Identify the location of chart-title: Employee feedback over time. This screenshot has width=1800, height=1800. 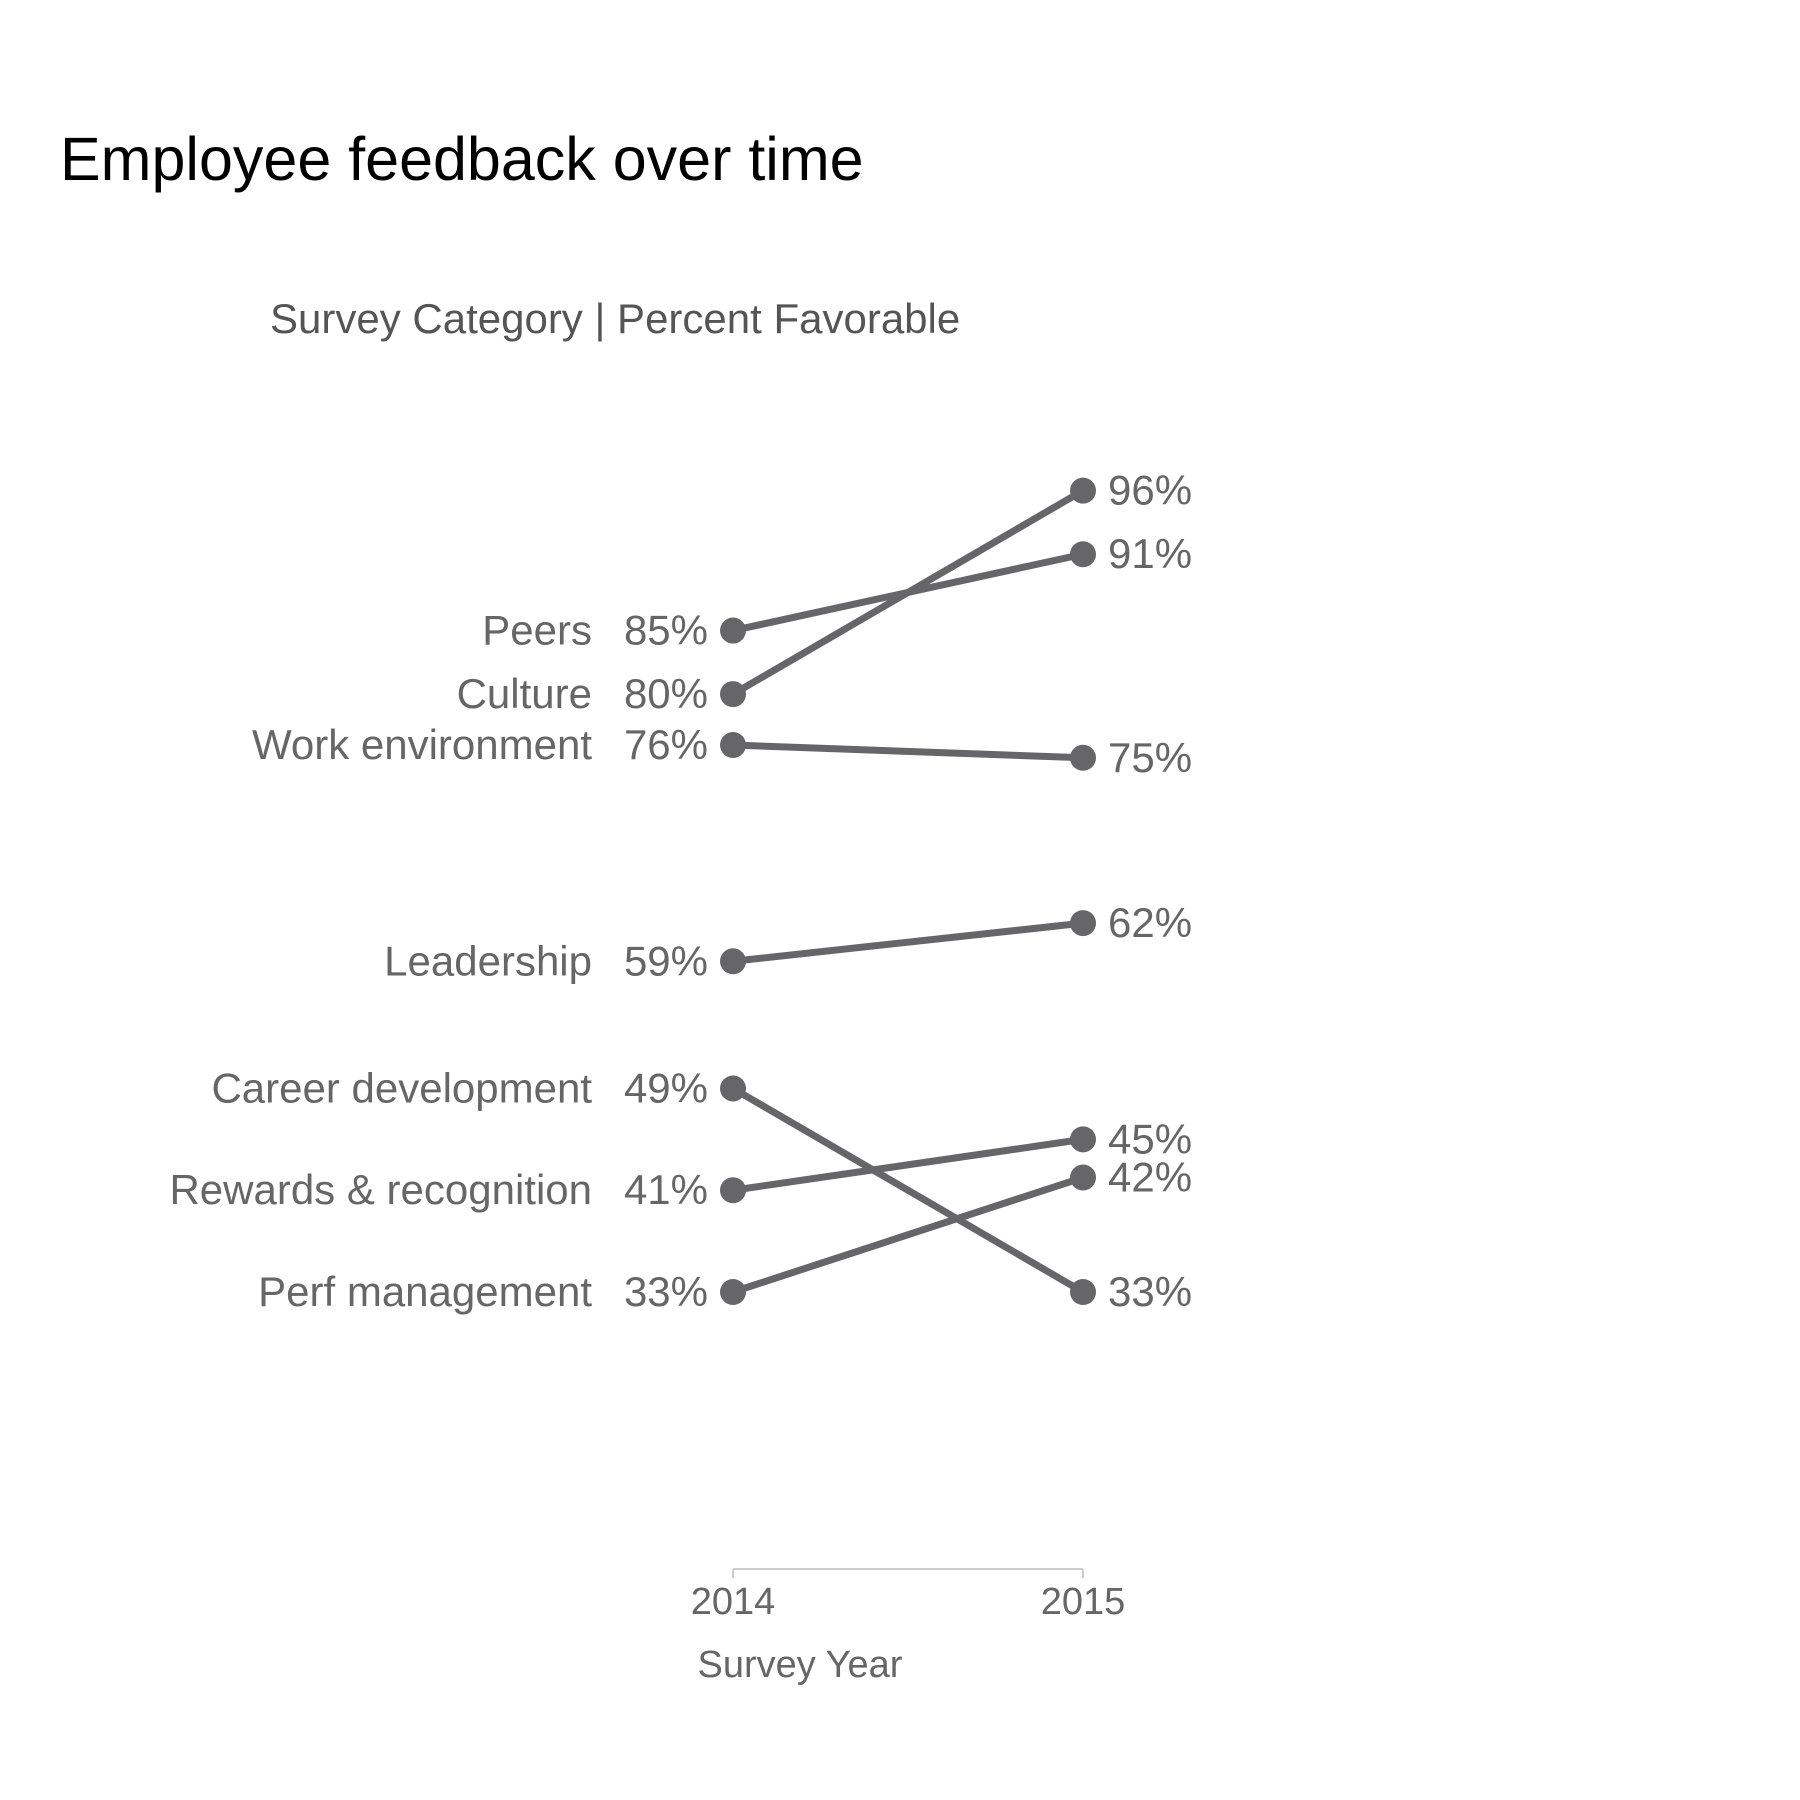
(462, 159).